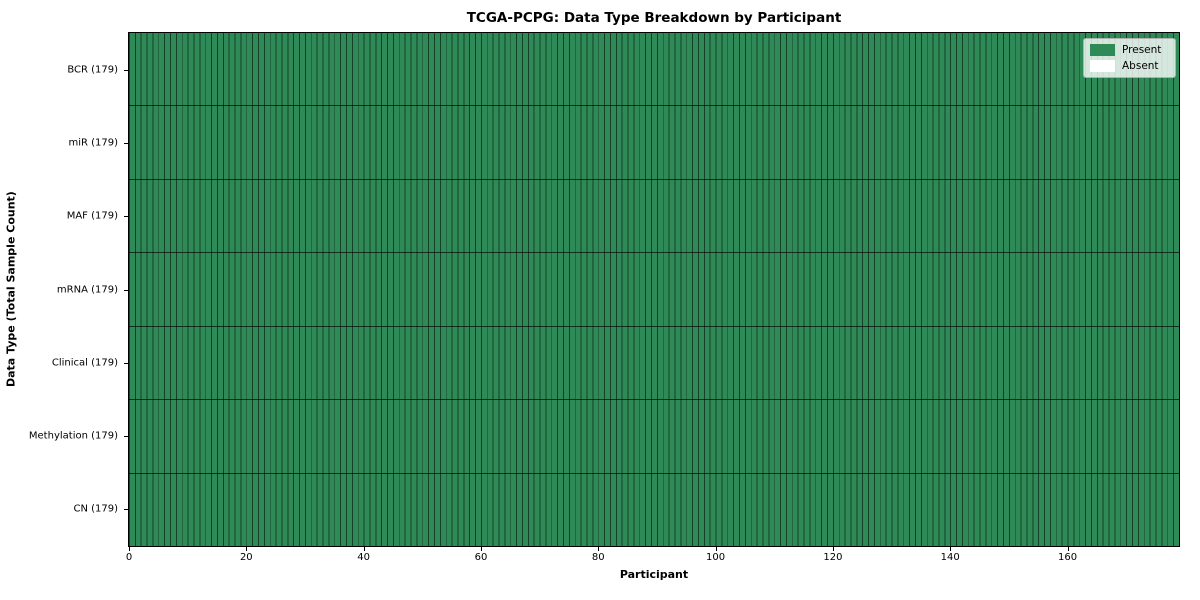  What do you see at coordinates (654, 574) in the screenshot?
I see `x-axis-label: Participant` at bounding box center [654, 574].